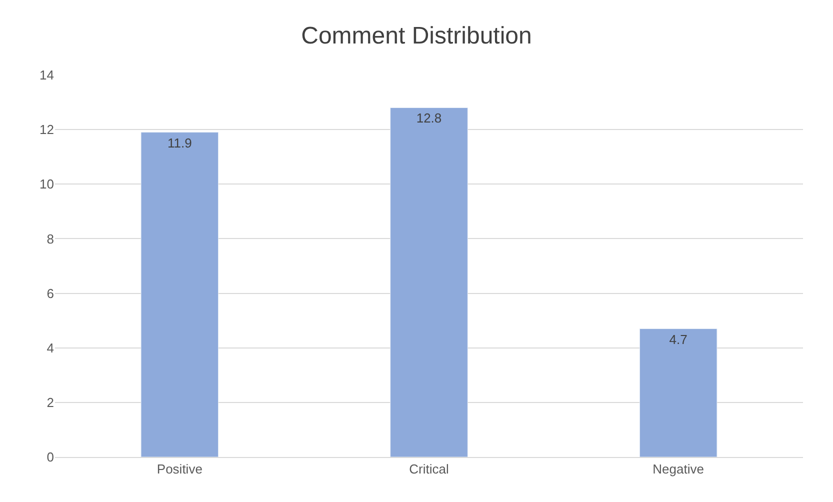  I want to click on data-label: 12.8, so click(429, 118).